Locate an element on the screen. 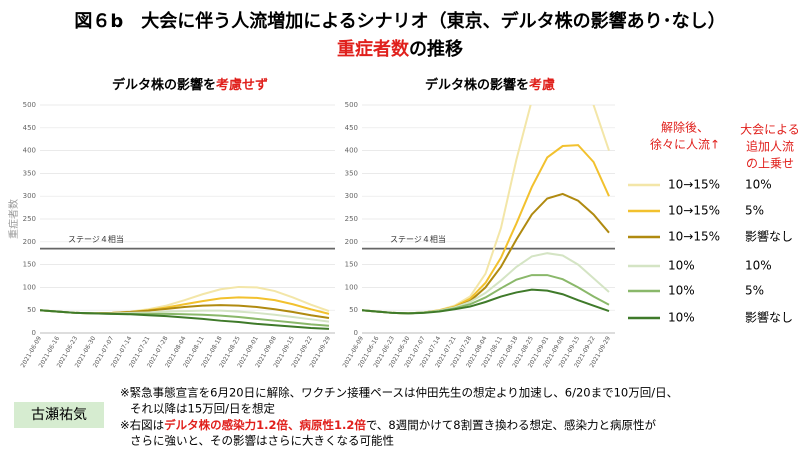 This screenshot has width=800, height=450. subtitle-rest: の推移 is located at coordinates (436, 49).